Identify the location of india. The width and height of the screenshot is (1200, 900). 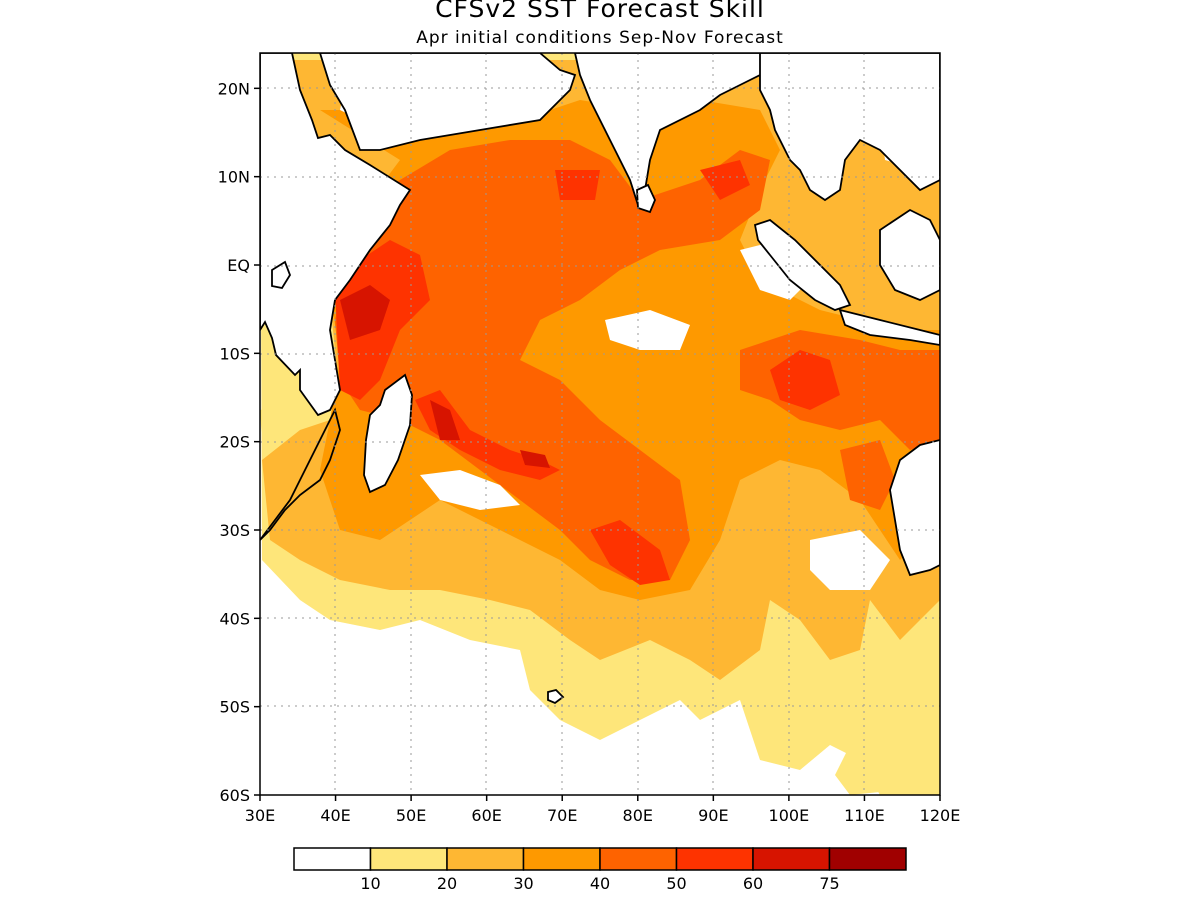
(678, 130).